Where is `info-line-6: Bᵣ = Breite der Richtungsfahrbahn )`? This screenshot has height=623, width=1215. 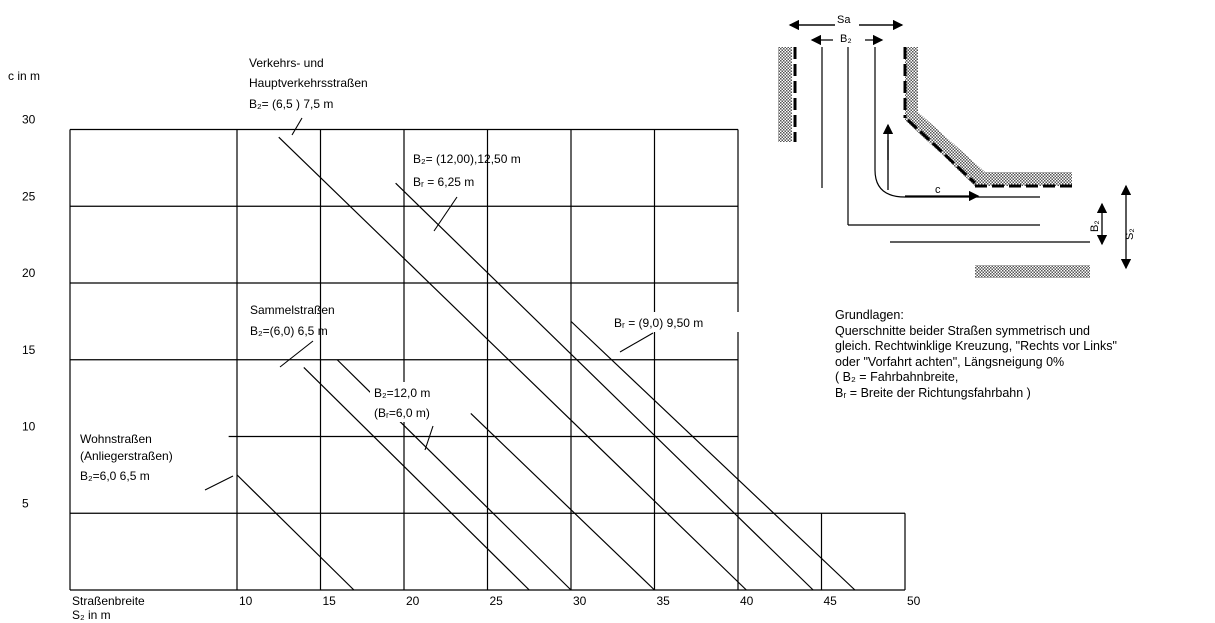 info-line-6: Bᵣ = Breite der Richtungsfahrbahn ) is located at coordinates (1020, 394).